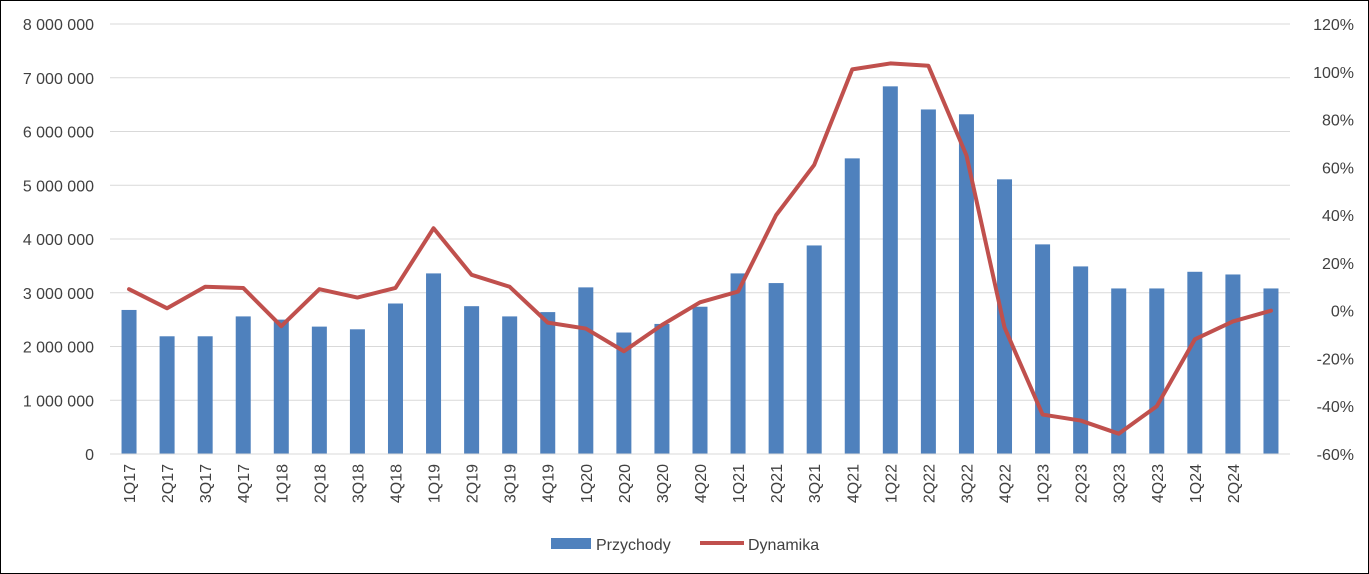 The width and height of the screenshot is (1369, 574). I want to click on right-axis-ticks: -60% -40% -20% 0% 20% 40% 60% 80% 100% 120%, so click(1333, 240).